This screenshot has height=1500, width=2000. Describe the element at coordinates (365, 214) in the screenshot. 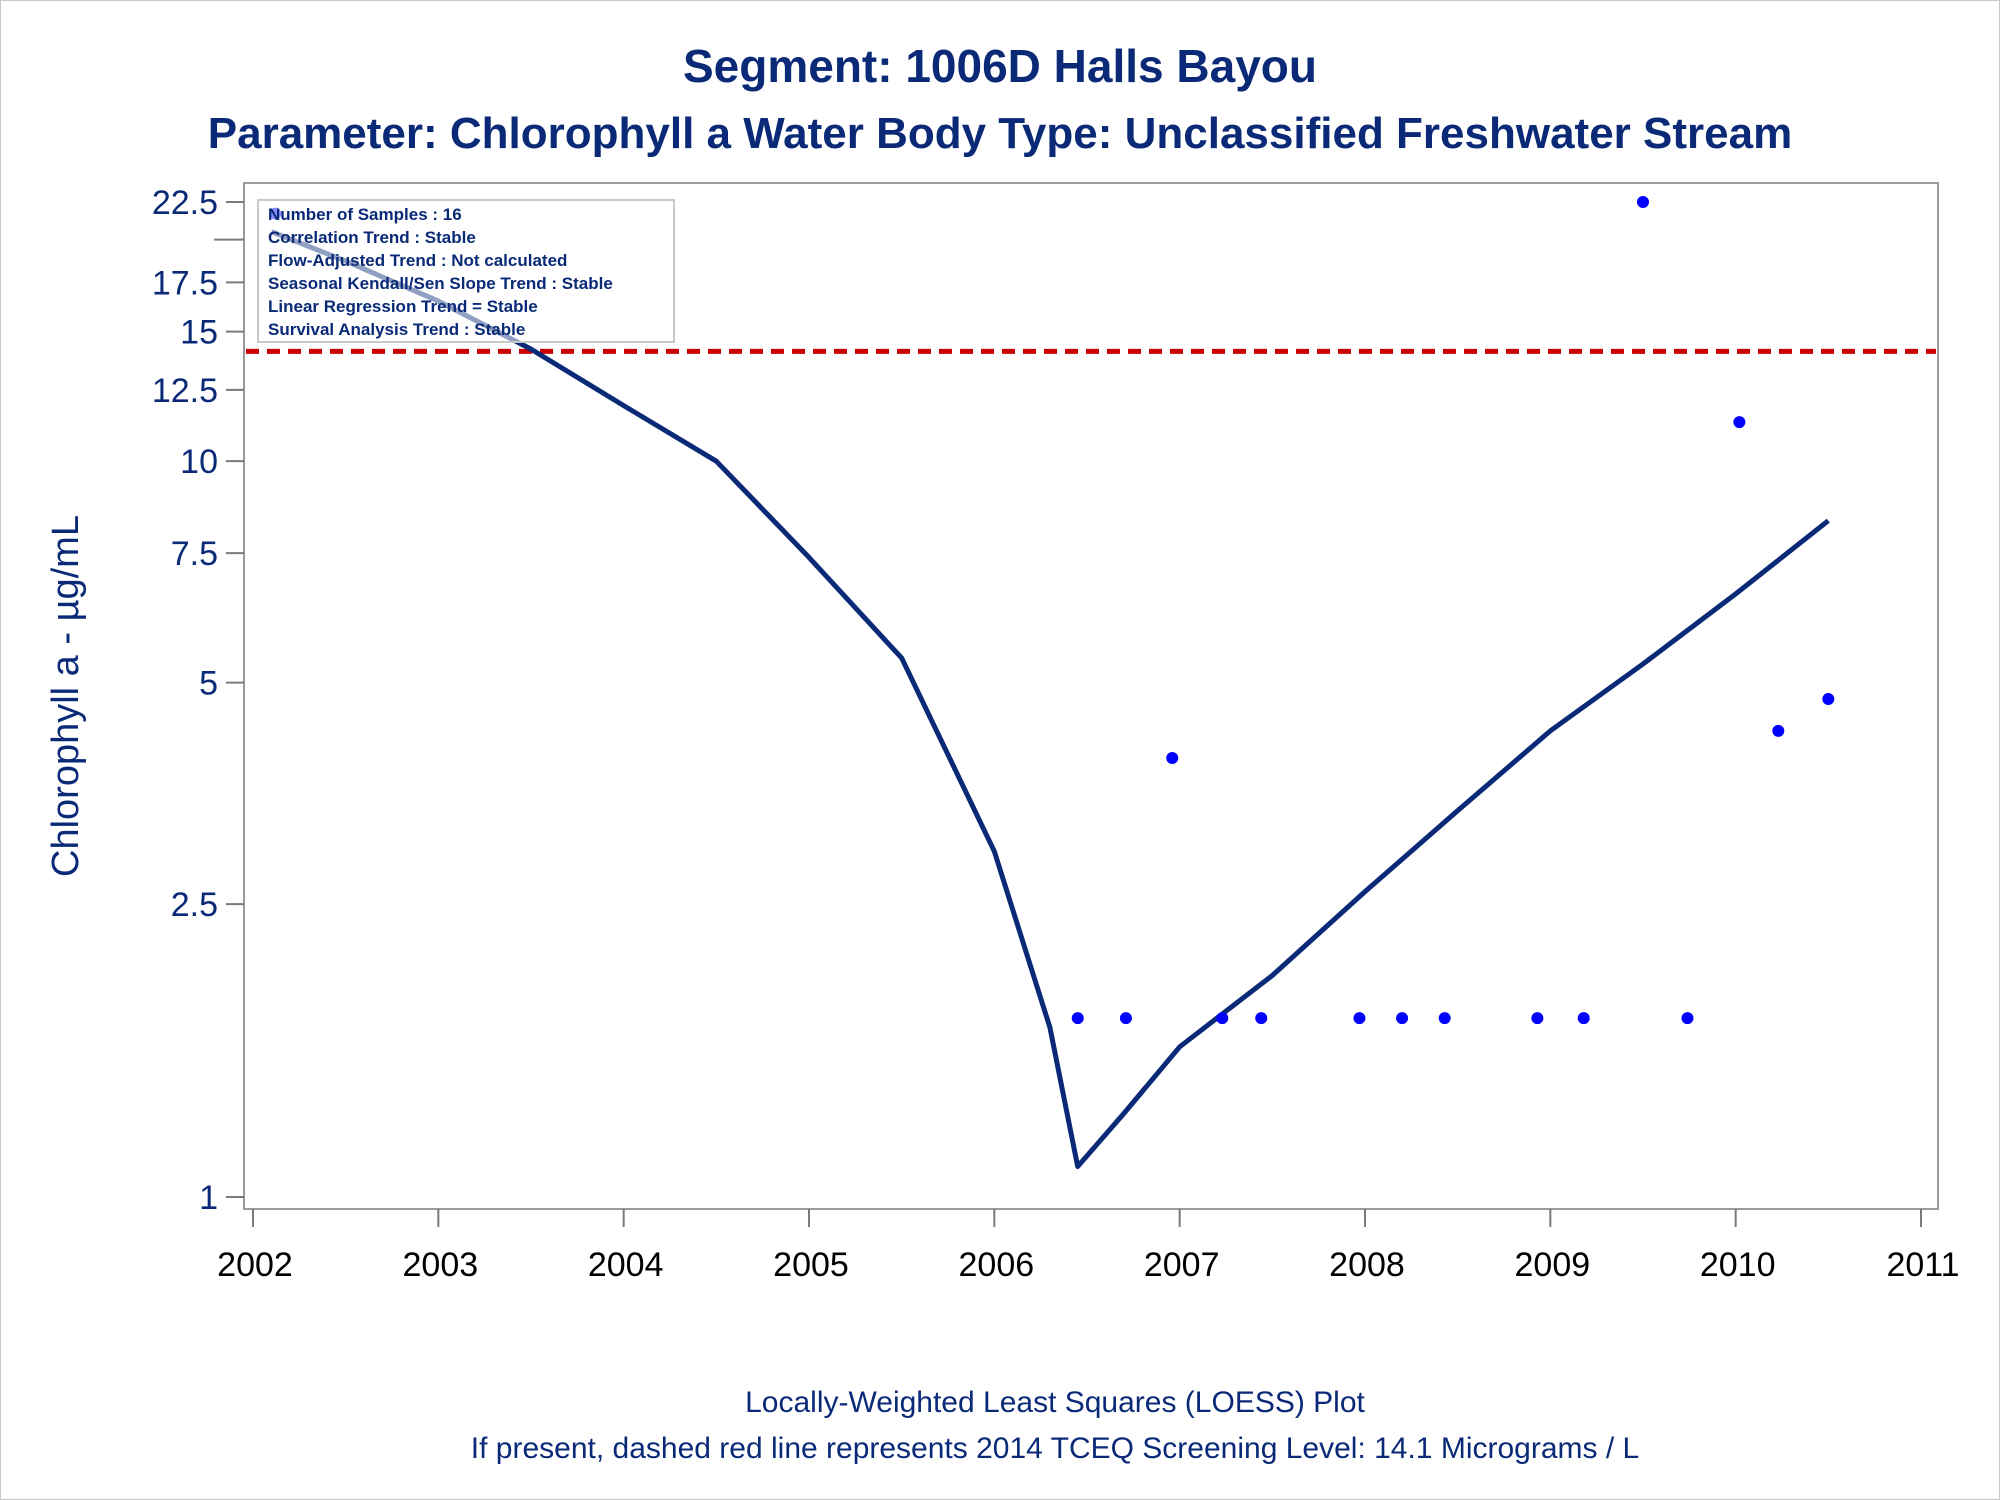

I see `inset-legend-line: Number of Samples : 16` at that location.